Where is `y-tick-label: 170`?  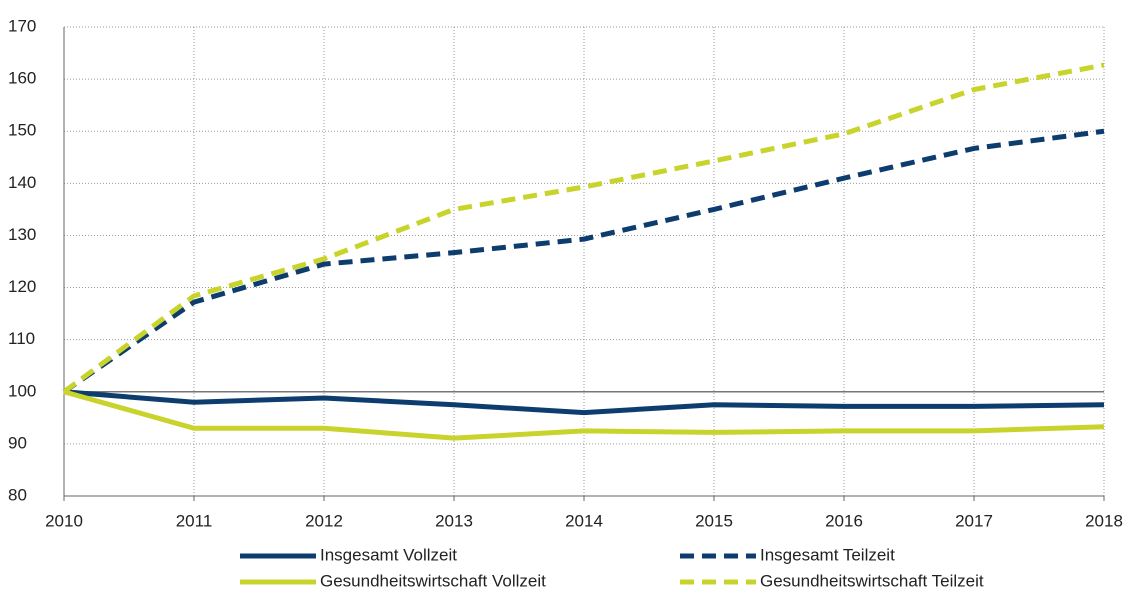
y-tick-label: 170 is located at coordinates (22, 25).